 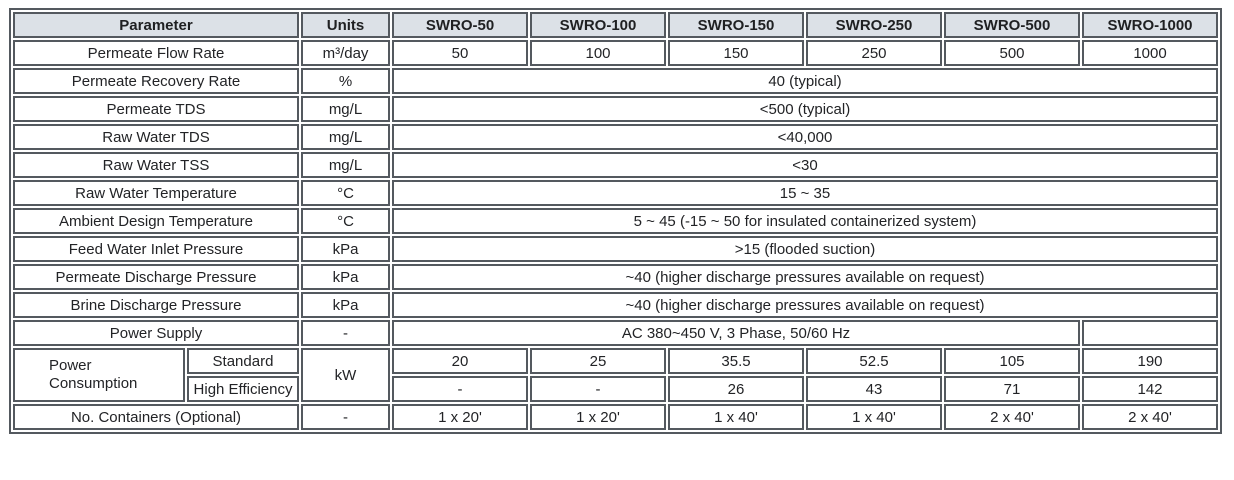 I want to click on row-raw-water-temperature: Raw Water Temperature °C 15 ~ 35, so click(x=615, y=193).